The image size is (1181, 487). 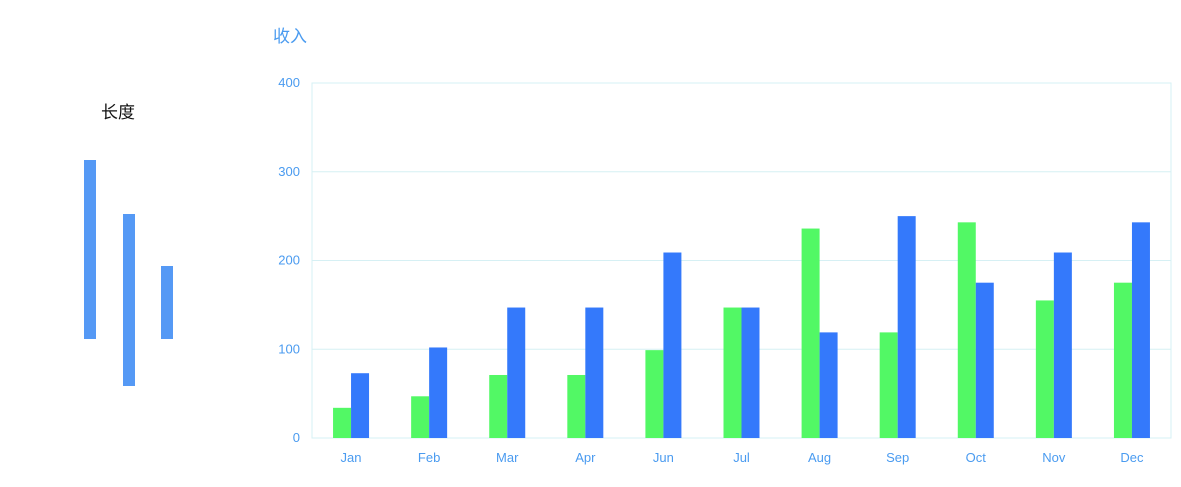 I want to click on y-tick-label: 200, so click(x=289, y=260).